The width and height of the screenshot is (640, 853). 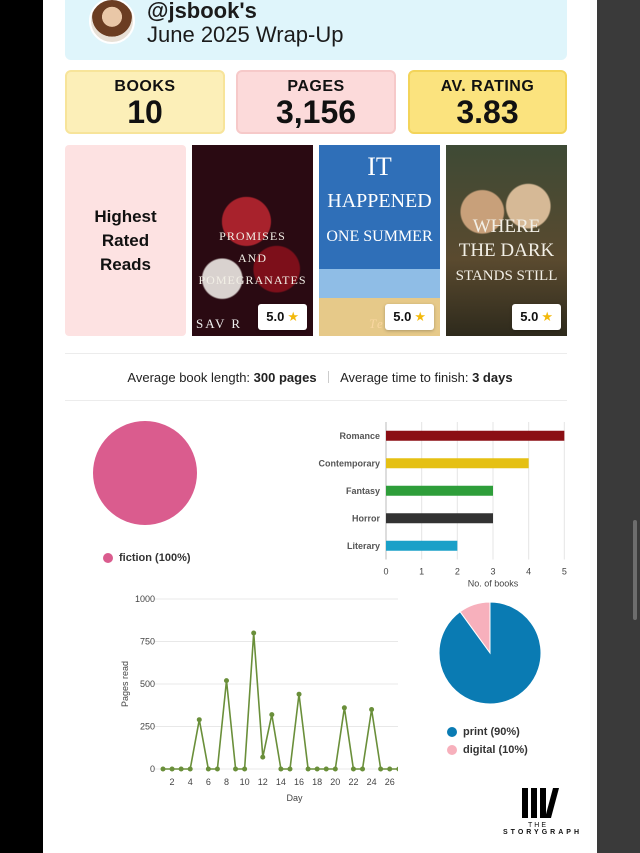 I want to click on y-tick-label: 0, so click(x=152, y=769).